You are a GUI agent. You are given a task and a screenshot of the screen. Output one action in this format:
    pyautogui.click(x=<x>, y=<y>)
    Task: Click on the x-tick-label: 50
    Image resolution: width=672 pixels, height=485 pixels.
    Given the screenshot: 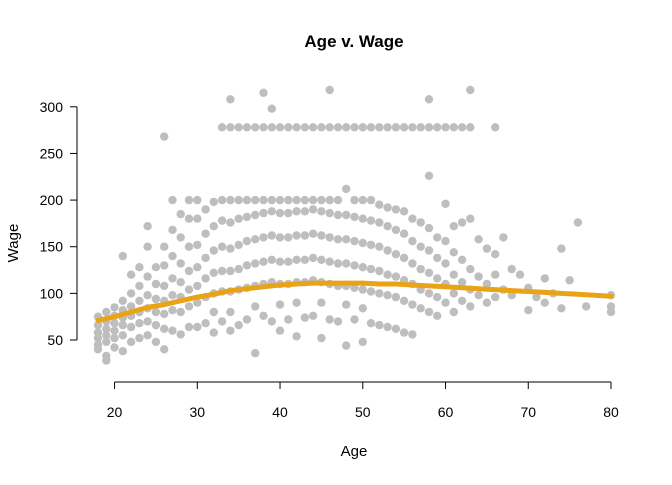 What is the action you would take?
    pyautogui.click(x=363, y=412)
    